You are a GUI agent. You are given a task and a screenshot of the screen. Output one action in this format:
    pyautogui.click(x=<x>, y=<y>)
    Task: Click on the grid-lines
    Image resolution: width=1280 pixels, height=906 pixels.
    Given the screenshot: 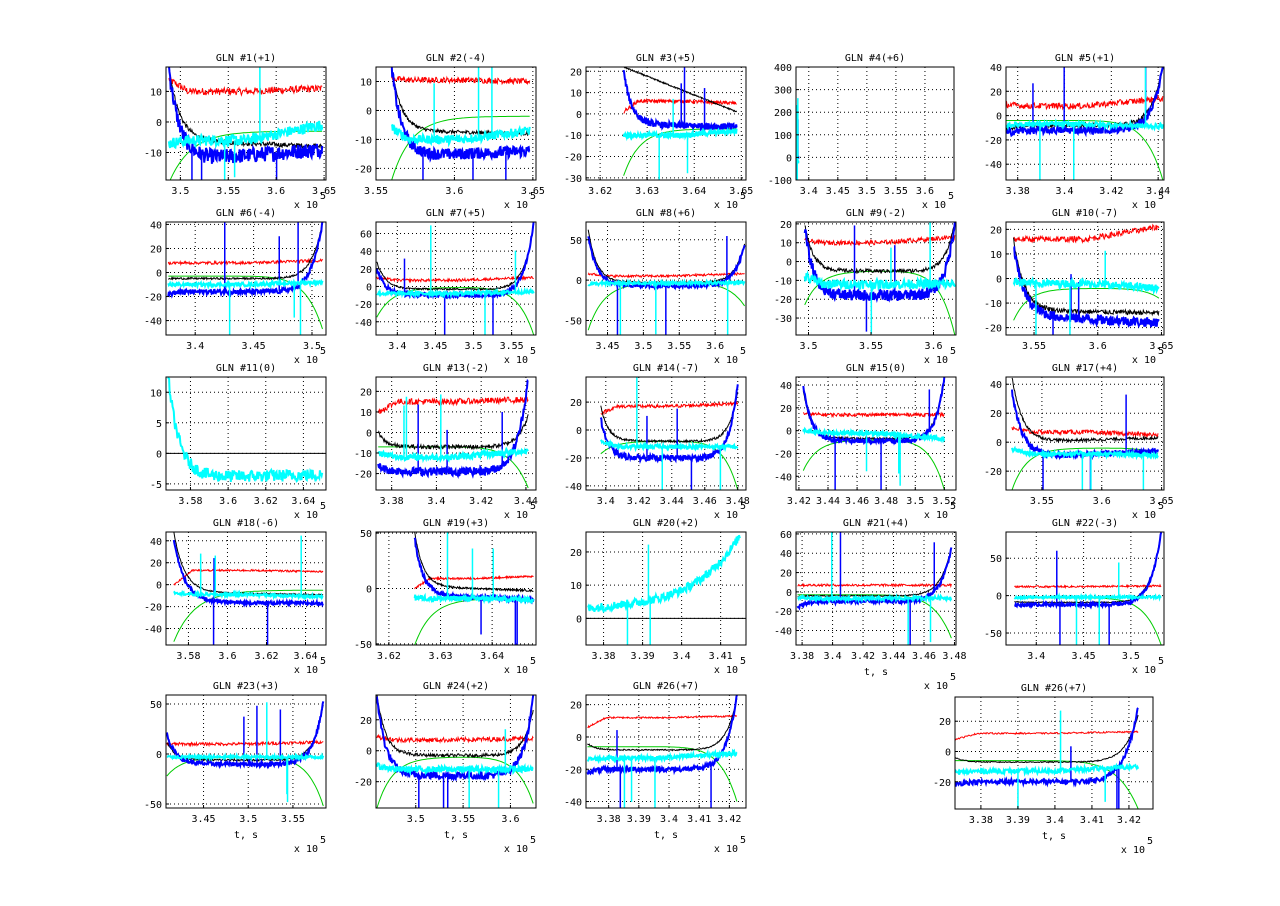 What is the action you would take?
    pyautogui.click(x=246, y=588)
    